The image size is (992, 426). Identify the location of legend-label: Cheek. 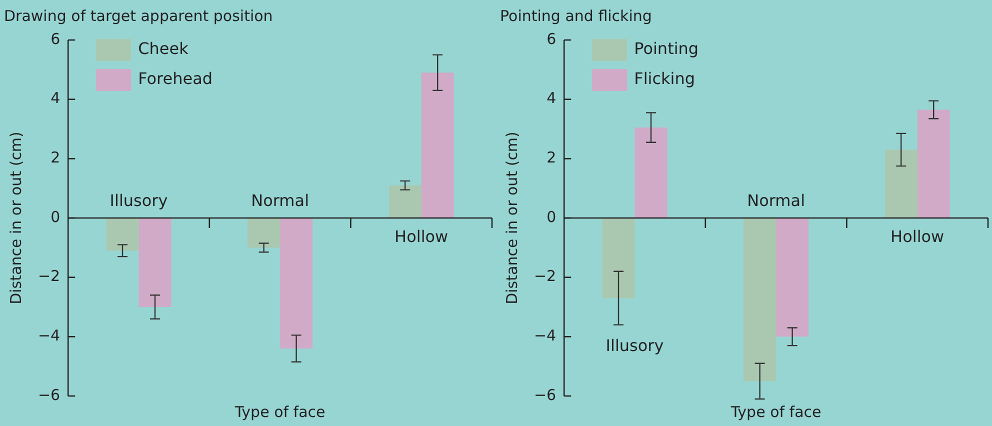
(164, 48).